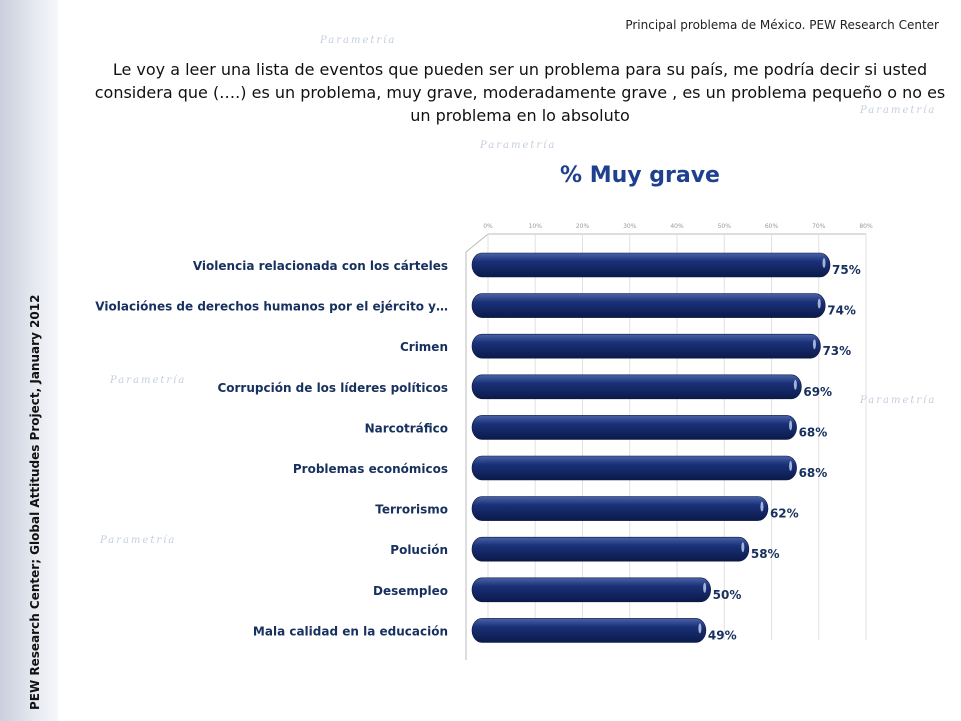  Describe the element at coordinates (332, 388) in the screenshot. I see `category-label: Corrupción de los líderes políticos` at that location.